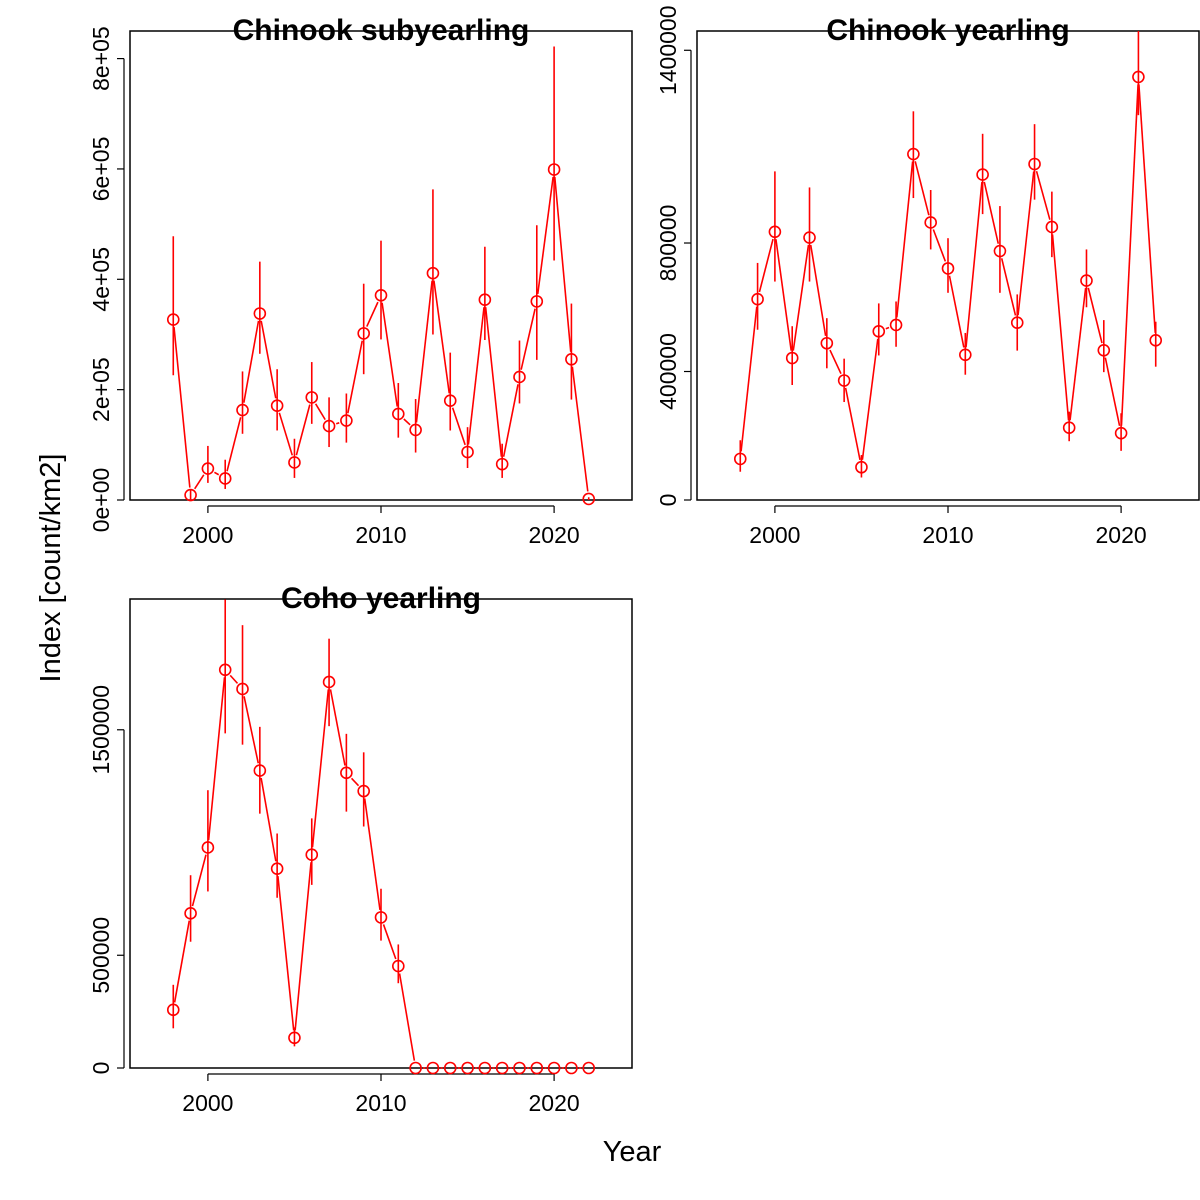  I want to click on y-tick-label: 6e+05, so click(101, 169).